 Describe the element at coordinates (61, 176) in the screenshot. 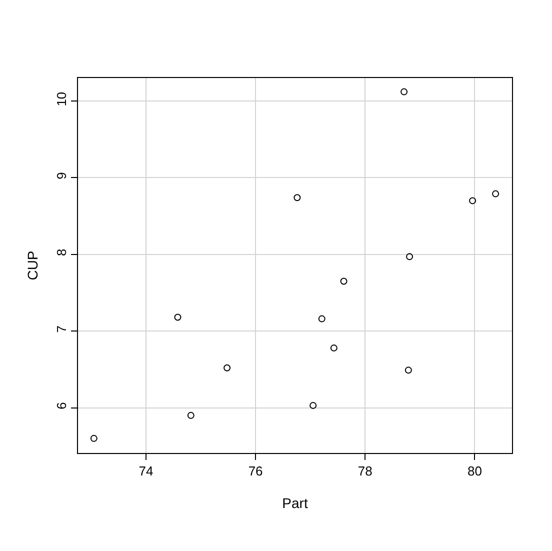

I see `y-tick-label: 9` at that location.